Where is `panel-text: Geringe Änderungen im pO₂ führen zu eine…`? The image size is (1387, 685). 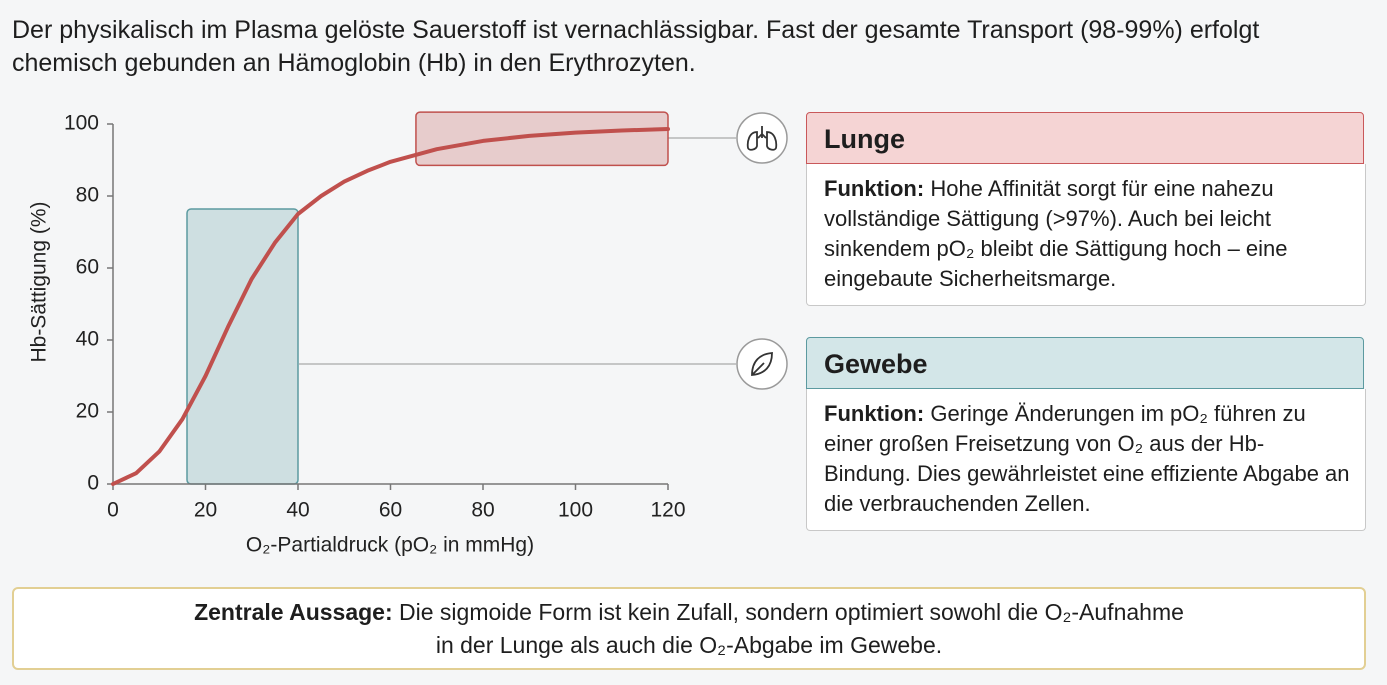 panel-text: Geringe Änderungen im pO₂ führen zu eine… is located at coordinates (1087, 458).